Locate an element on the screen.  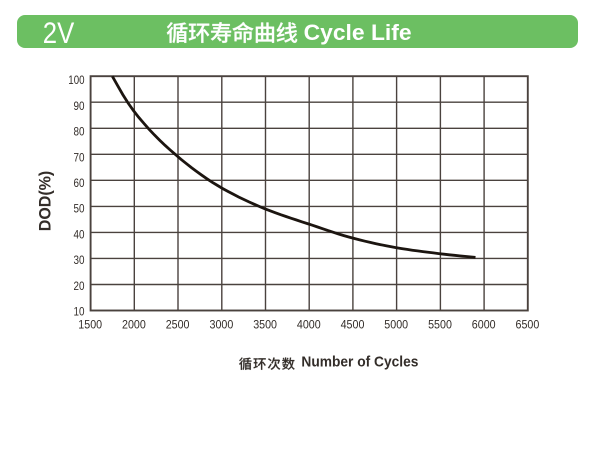
svg-text: 70 is located at coordinates (79, 157).